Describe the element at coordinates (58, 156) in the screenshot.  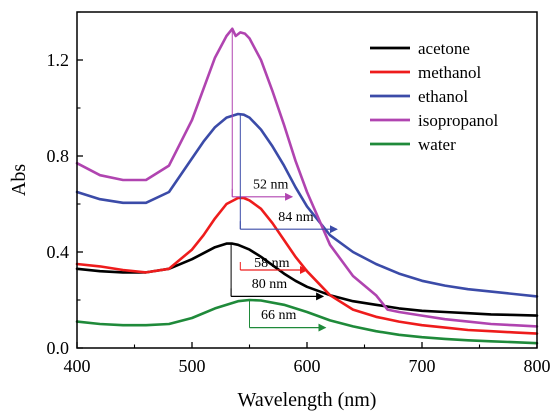
I see `y-tick-label: 0.8` at that location.